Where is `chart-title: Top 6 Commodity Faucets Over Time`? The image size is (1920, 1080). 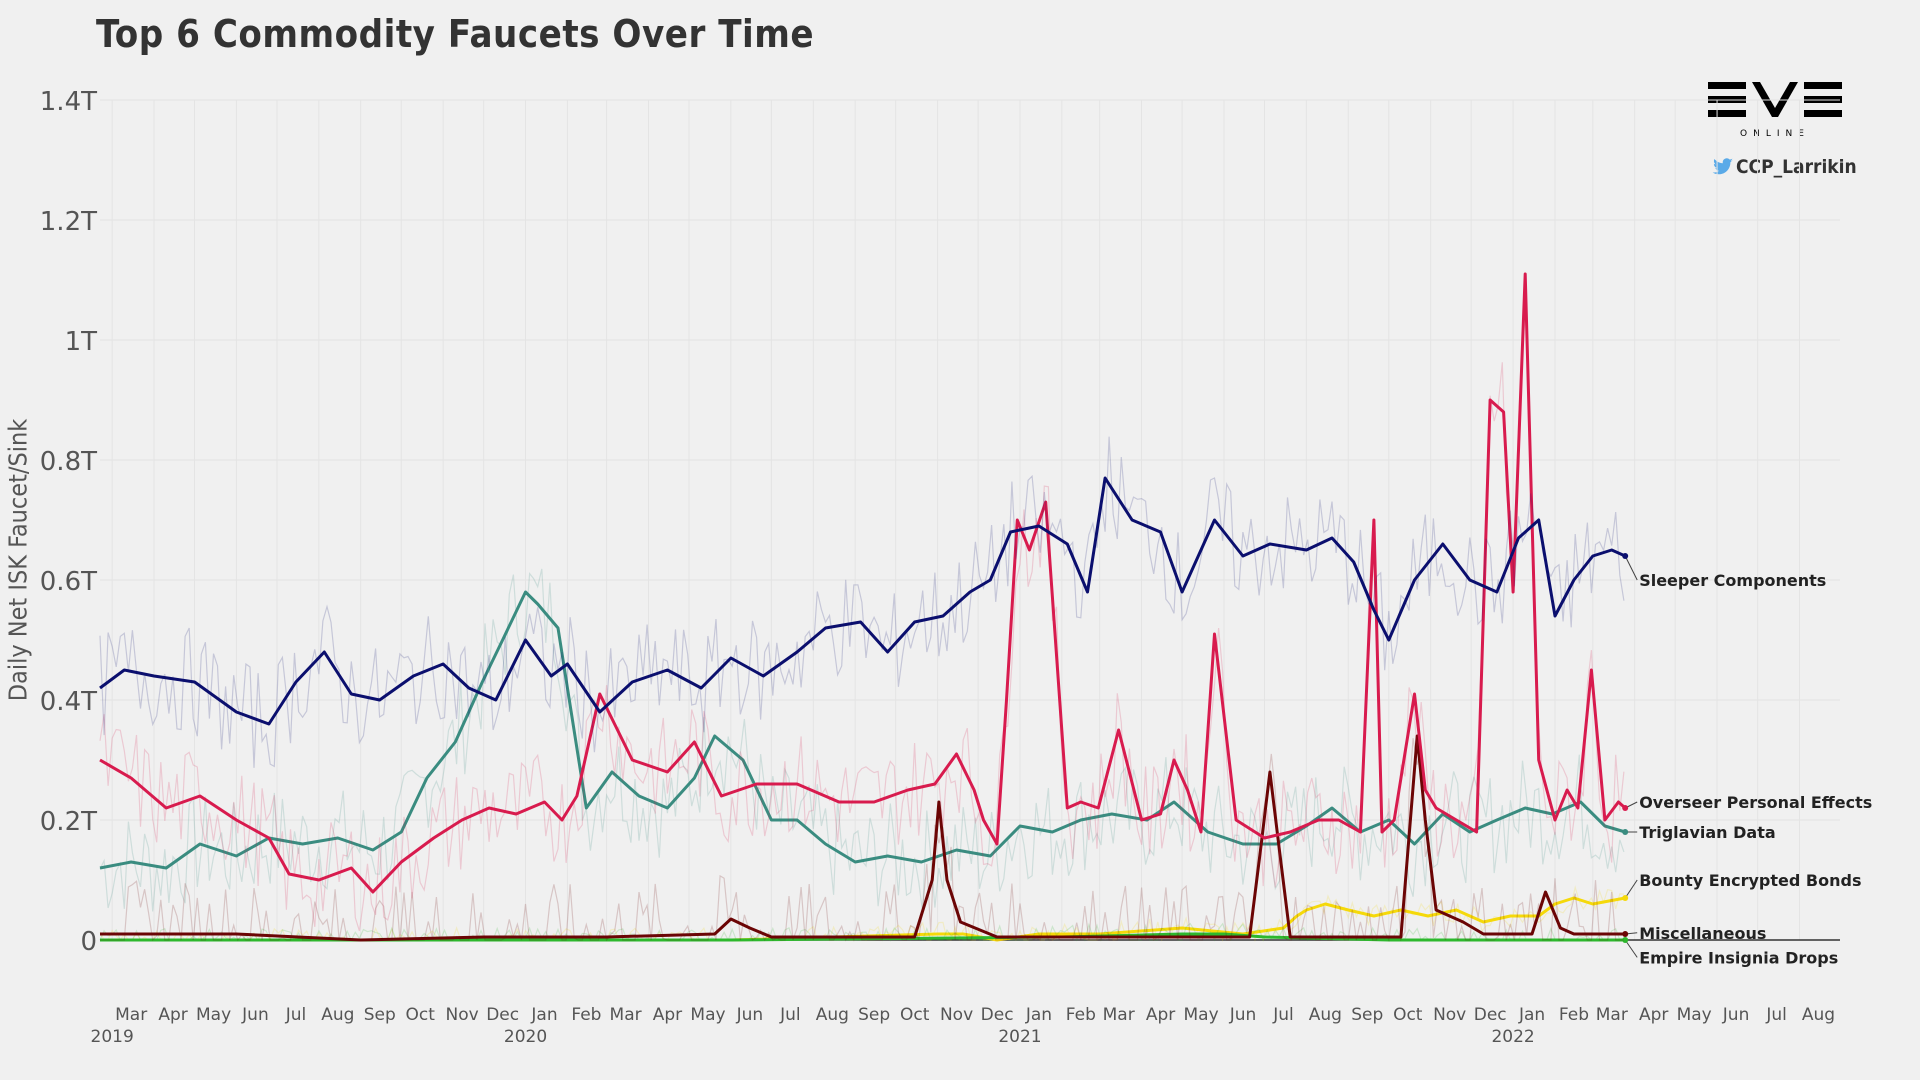
chart-title: Top 6 Commodity Faucets Over Time is located at coordinates (455, 34).